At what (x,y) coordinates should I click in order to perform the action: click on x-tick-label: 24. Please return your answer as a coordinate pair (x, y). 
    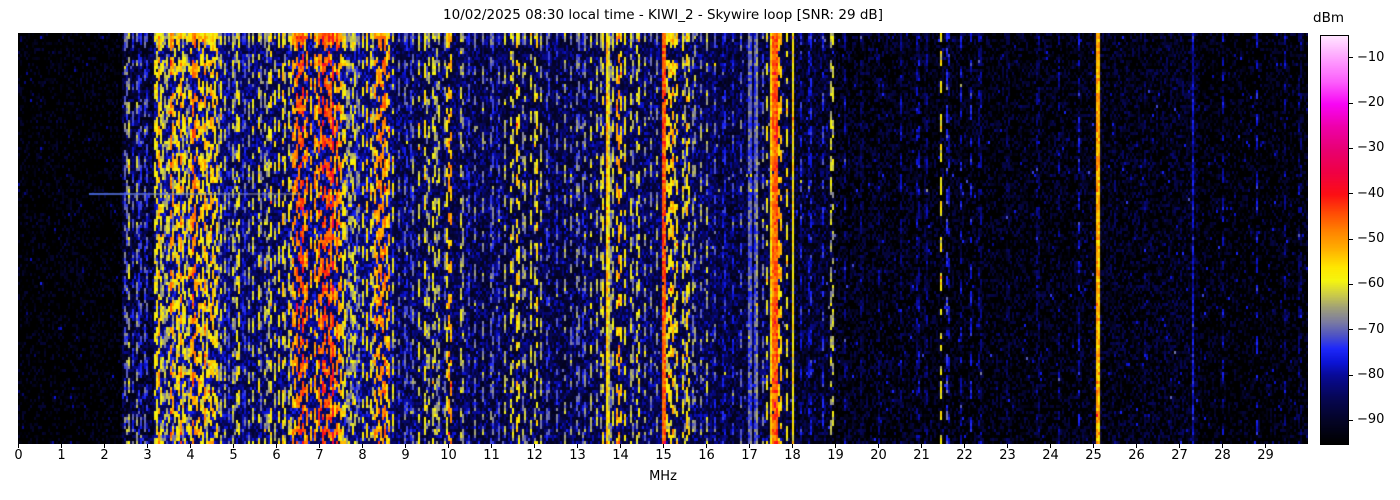
    Looking at the image, I should click on (1050, 455).